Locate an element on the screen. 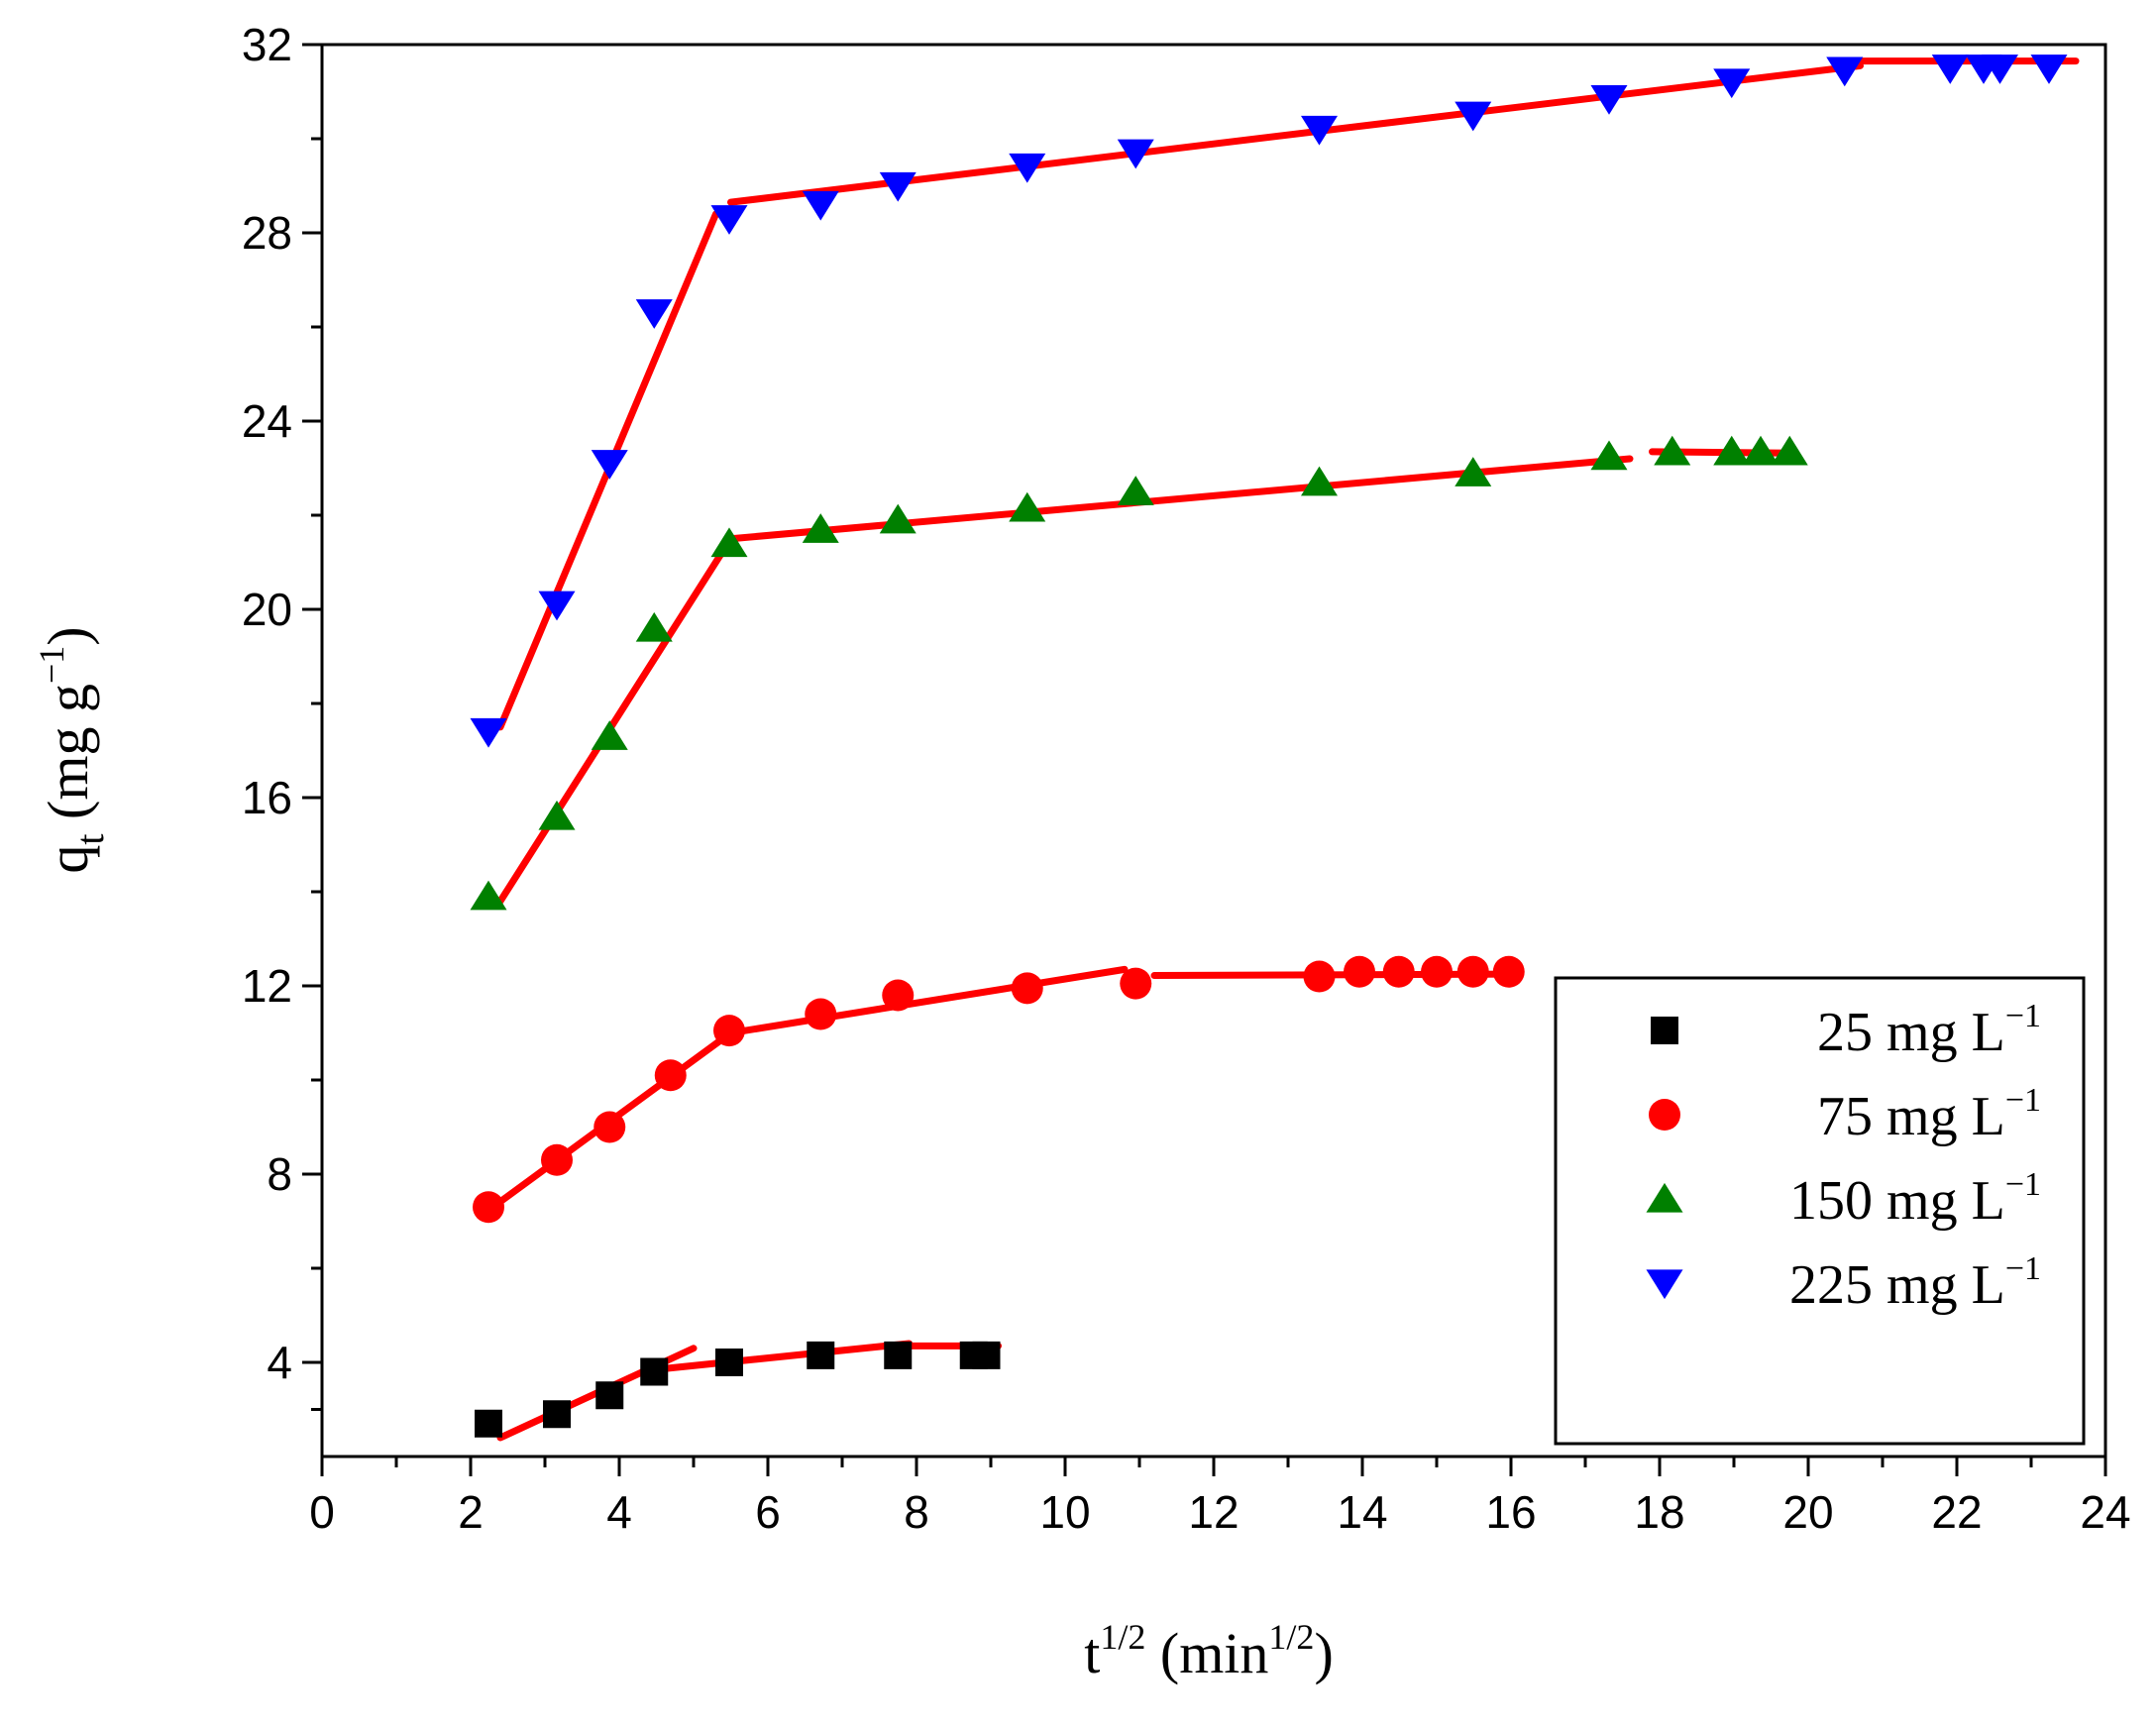 The width and height of the screenshot is (2156, 1728). x-axis-label-sup: 1/2 is located at coordinates (1123, 1637).